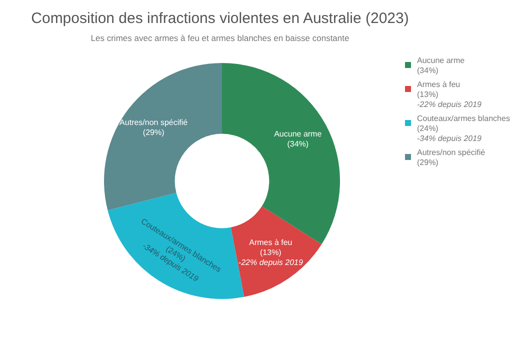 The height and width of the screenshot is (340, 510). Describe the element at coordinates (154, 123) in the screenshot. I see `slice-label: Autres/non spécifié` at that location.